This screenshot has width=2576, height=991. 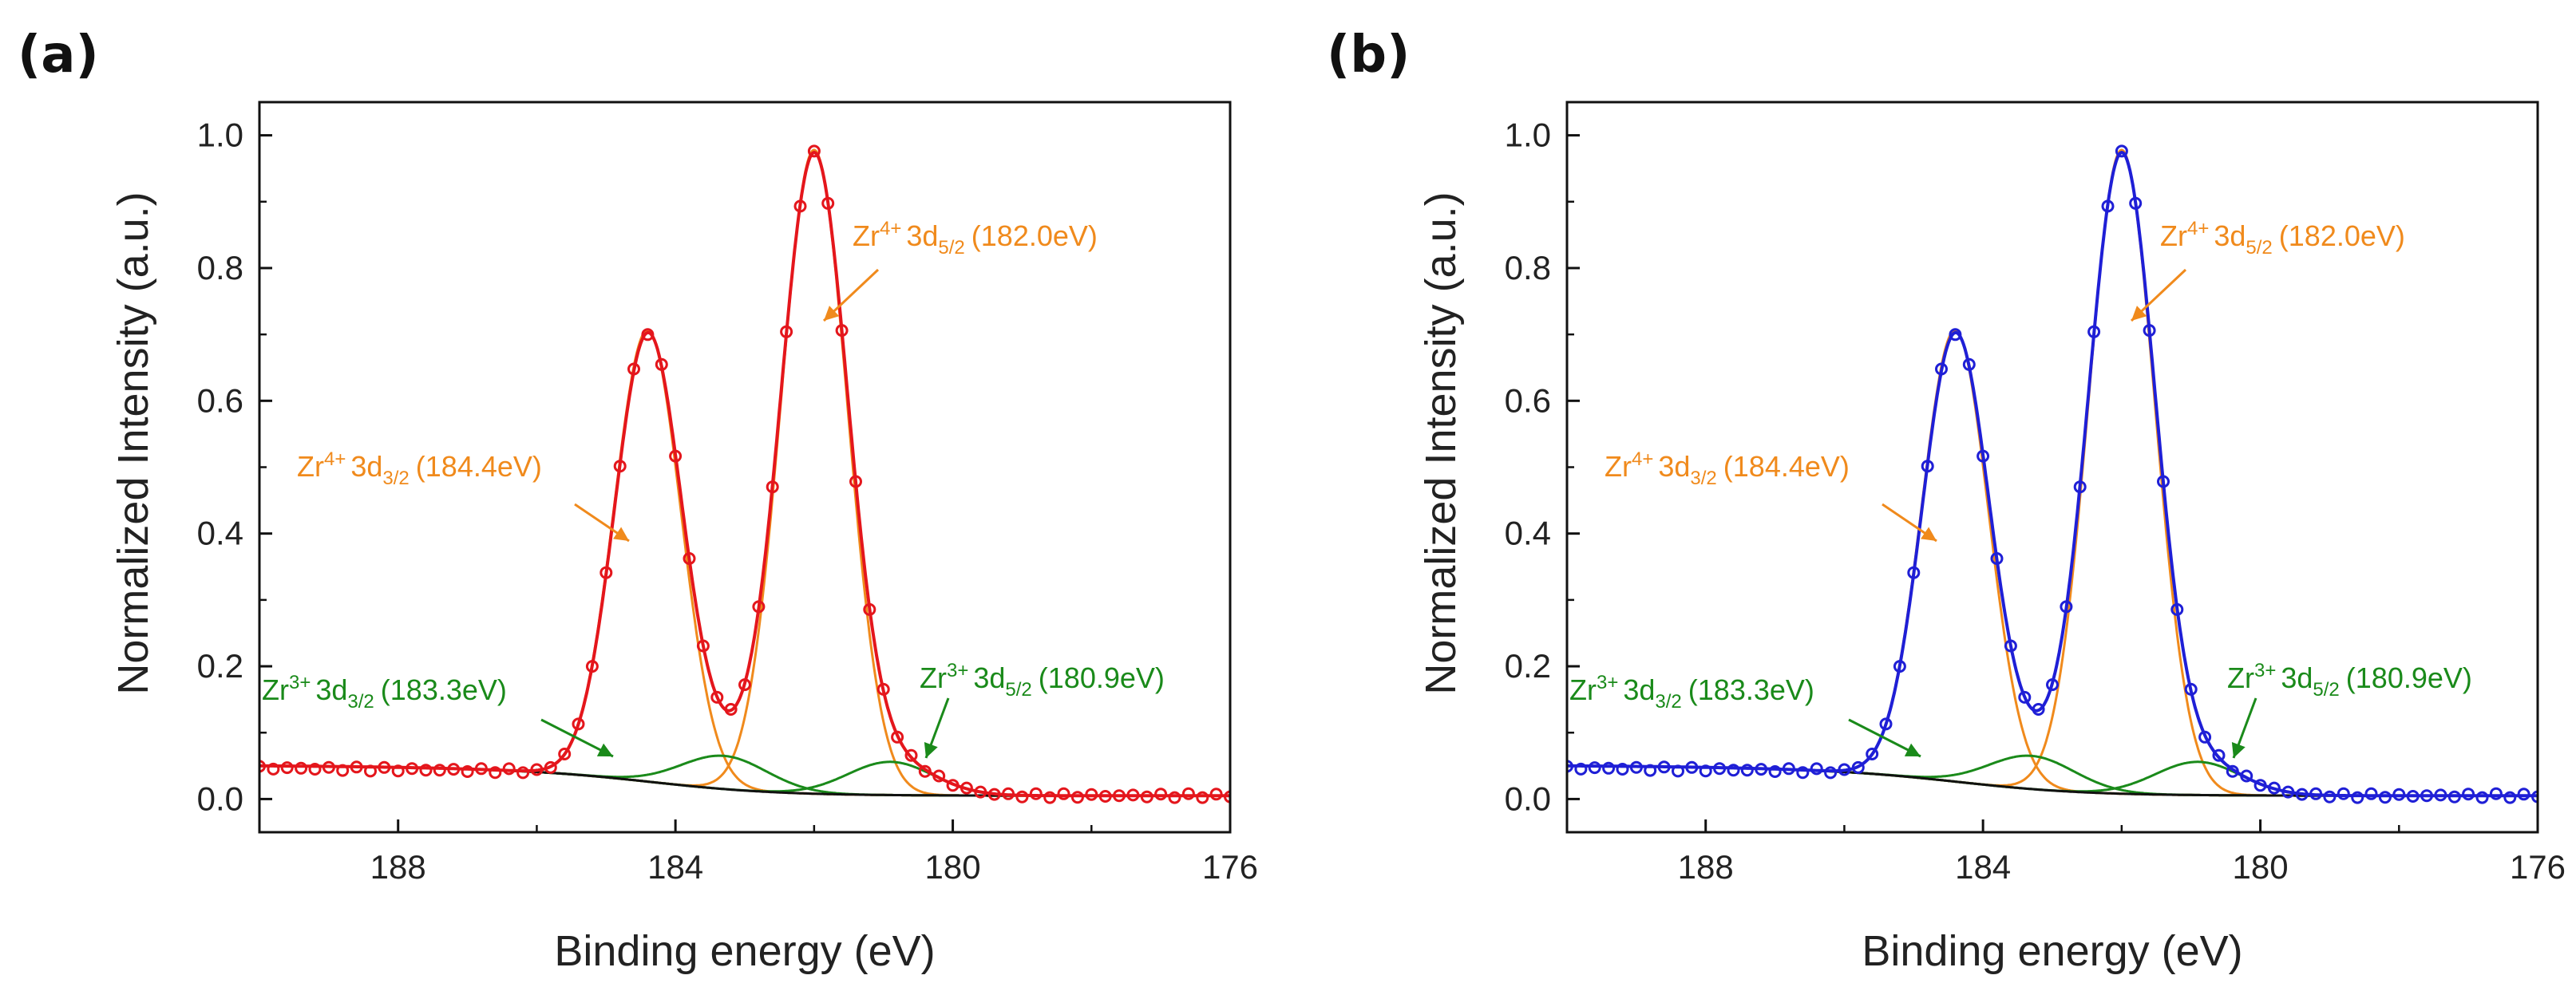 What do you see at coordinates (2052, 951) in the screenshot?
I see `x-axis-title: Binding energy (eV)` at bounding box center [2052, 951].